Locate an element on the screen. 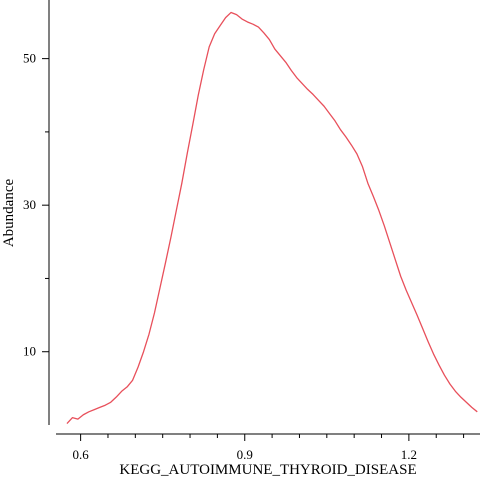  y-tick-label: 50 is located at coordinates (29, 58).